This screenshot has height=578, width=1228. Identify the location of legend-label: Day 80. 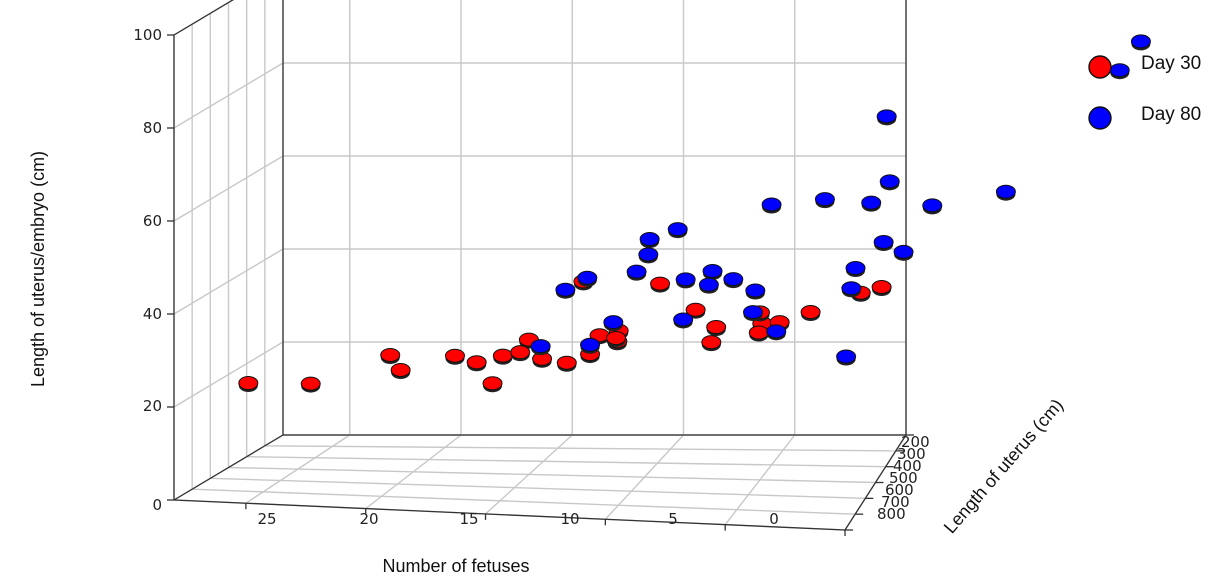
(1171, 114).